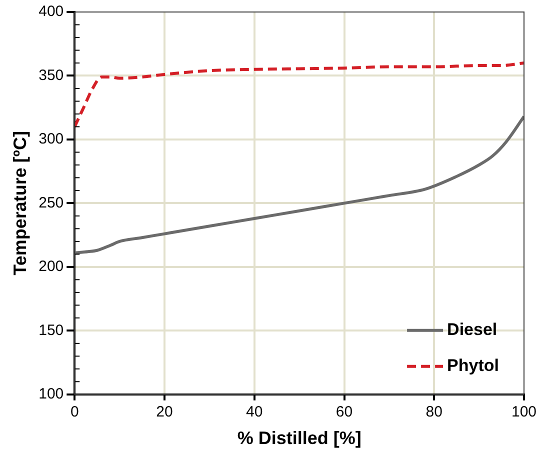 This screenshot has height=458, width=546. What do you see at coordinates (299, 94) in the screenshot?
I see `line-series` at bounding box center [299, 94].